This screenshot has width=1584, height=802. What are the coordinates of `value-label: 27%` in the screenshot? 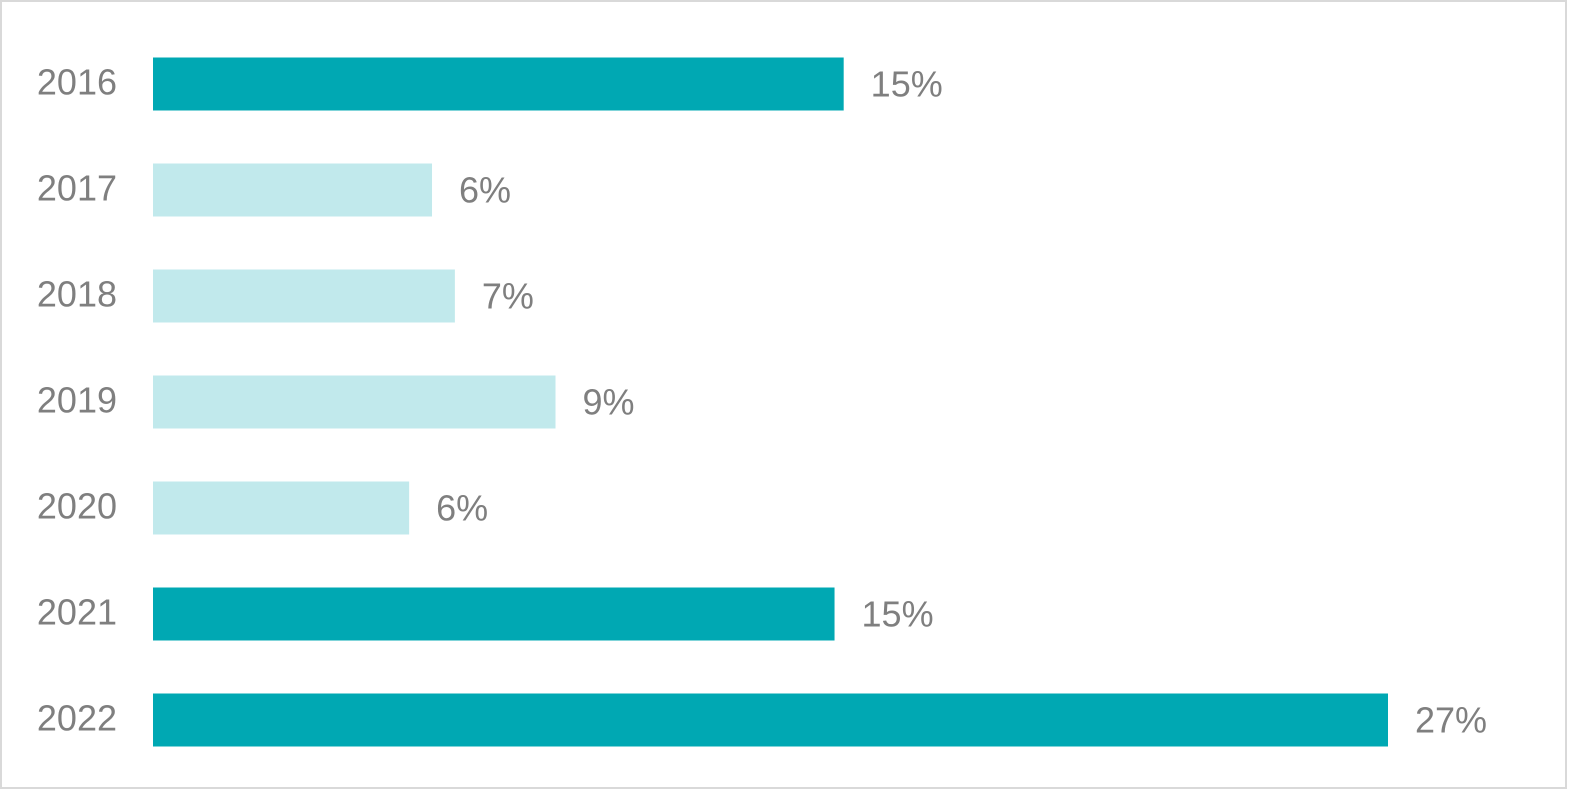 It's located at (1451, 720).